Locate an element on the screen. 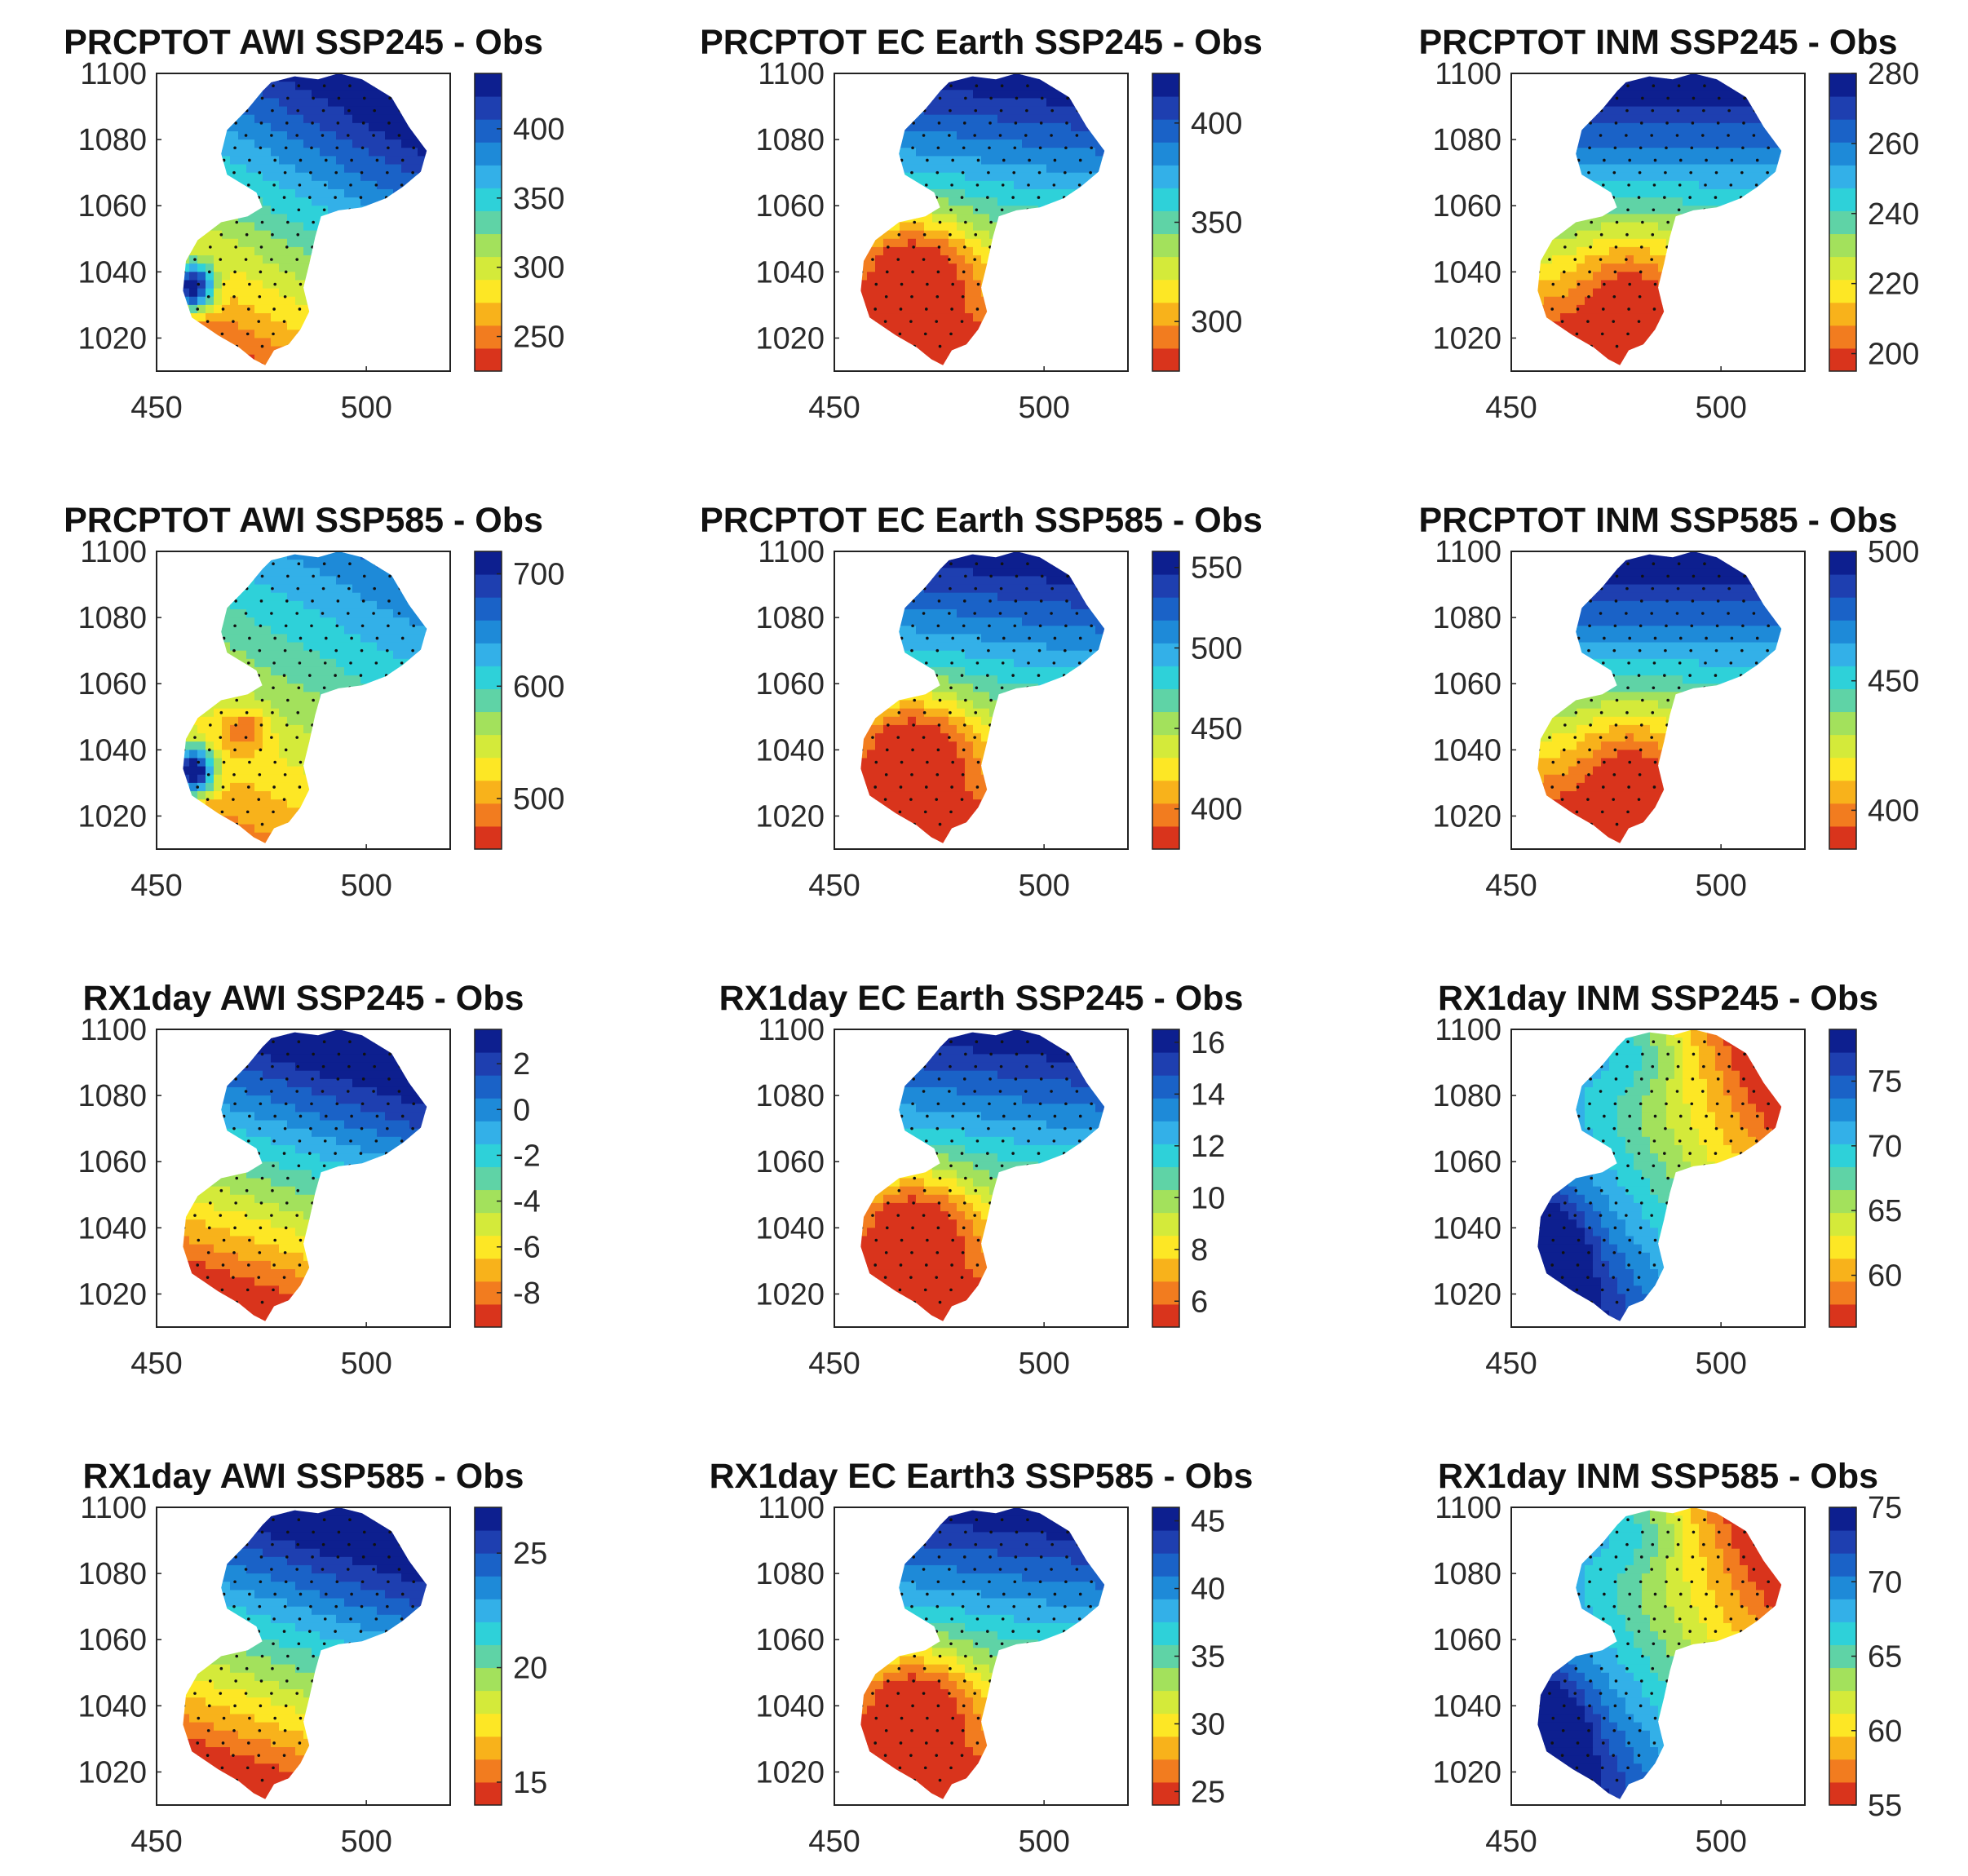 Image resolution: width=1968 pixels, height=1876 pixels. colorbar-band is located at coordinates (489, 359).